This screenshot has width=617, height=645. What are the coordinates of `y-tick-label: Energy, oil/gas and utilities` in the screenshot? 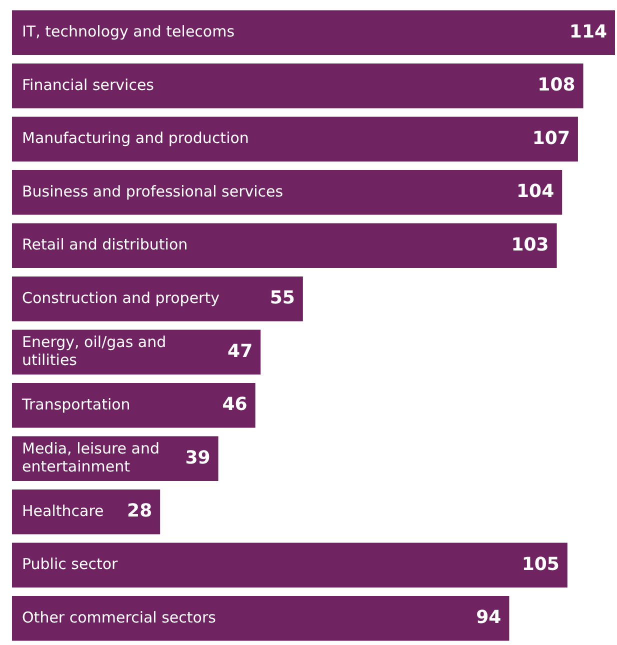 It's located at (94, 351).